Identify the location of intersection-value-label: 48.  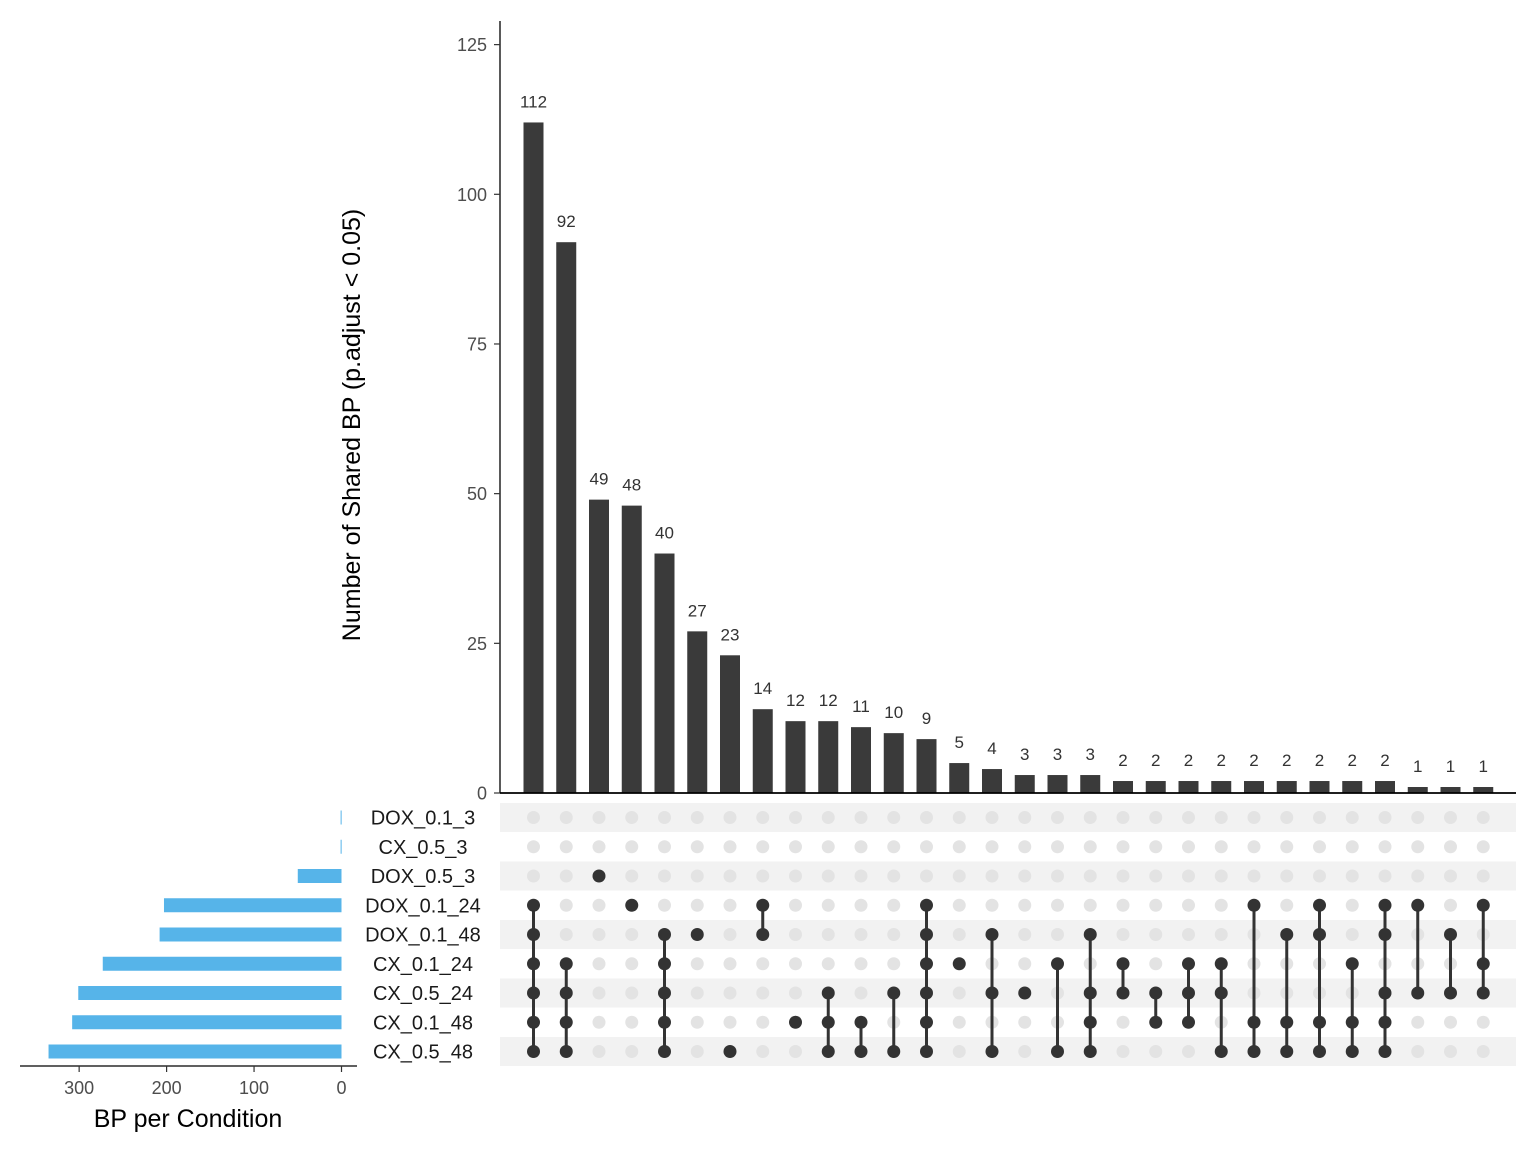
(631, 485).